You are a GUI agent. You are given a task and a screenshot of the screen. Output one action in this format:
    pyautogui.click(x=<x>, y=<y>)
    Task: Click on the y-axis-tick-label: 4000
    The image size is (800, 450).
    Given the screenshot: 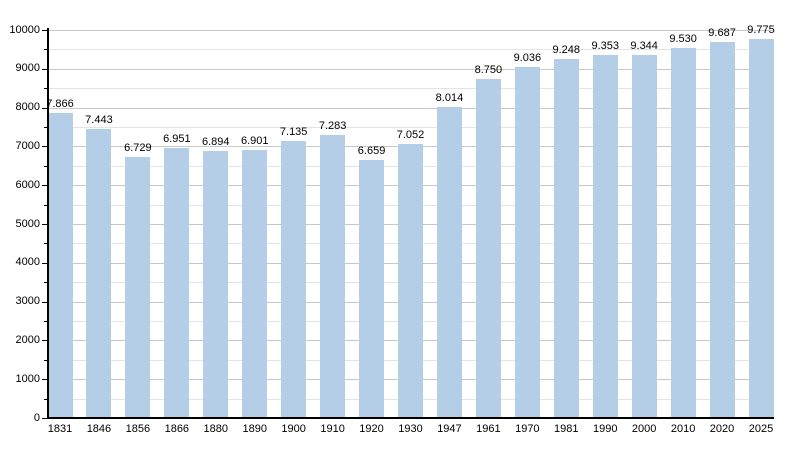 What is the action you would take?
    pyautogui.click(x=27, y=262)
    